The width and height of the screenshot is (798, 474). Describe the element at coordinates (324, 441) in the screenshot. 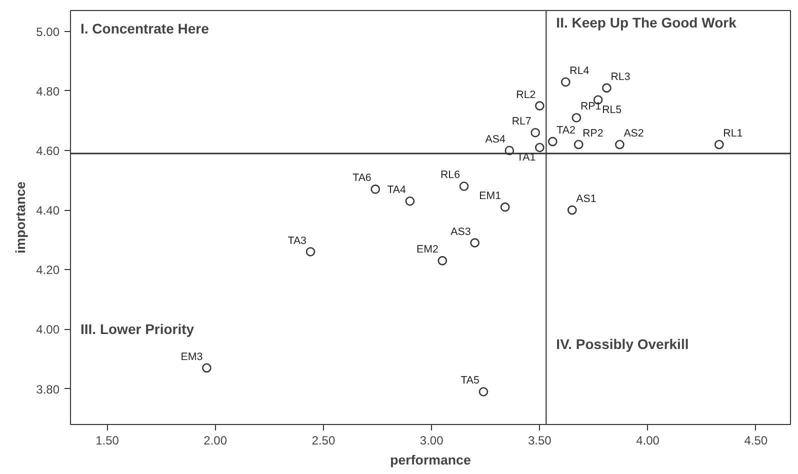

I see `x-tick-label: 2.50` at that location.